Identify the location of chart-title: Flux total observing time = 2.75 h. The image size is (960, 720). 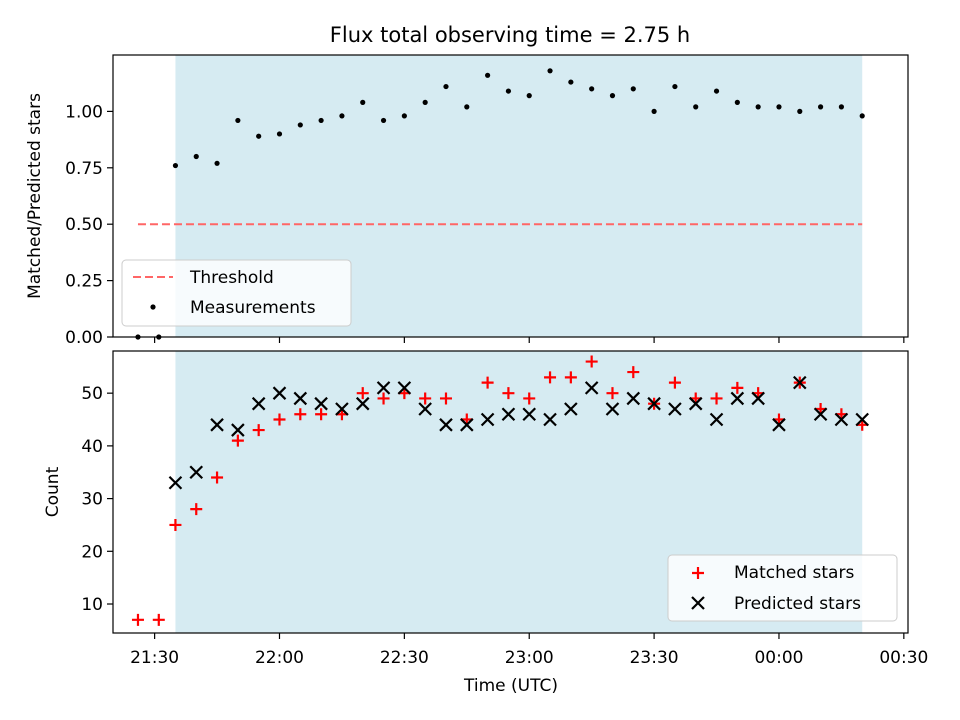
(510, 35).